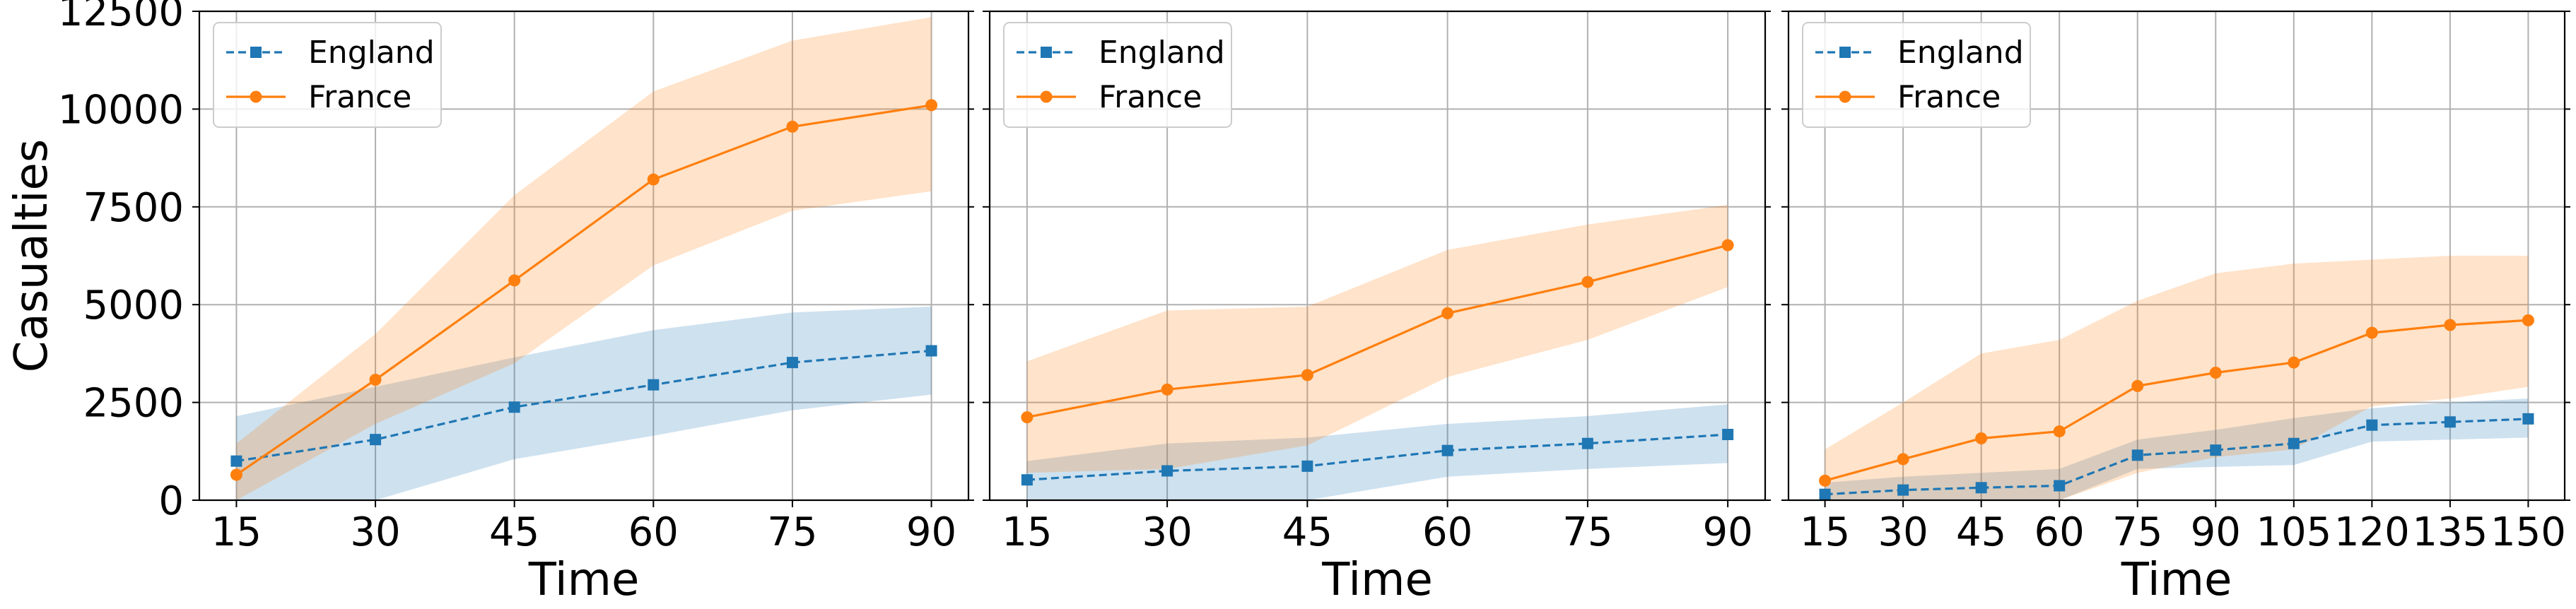 This screenshot has height=609, width=2576. Describe the element at coordinates (931, 532) in the screenshot. I see `x-tick-label: 90` at that location.